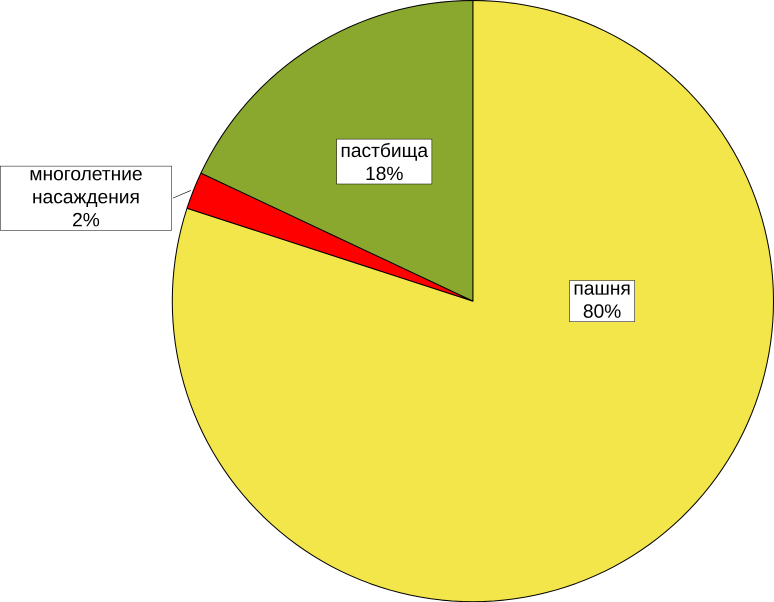 This screenshot has height=602, width=774. What do you see at coordinates (602, 289) in the screenshot?
I see `slice-label: пашня` at bounding box center [602, 289].